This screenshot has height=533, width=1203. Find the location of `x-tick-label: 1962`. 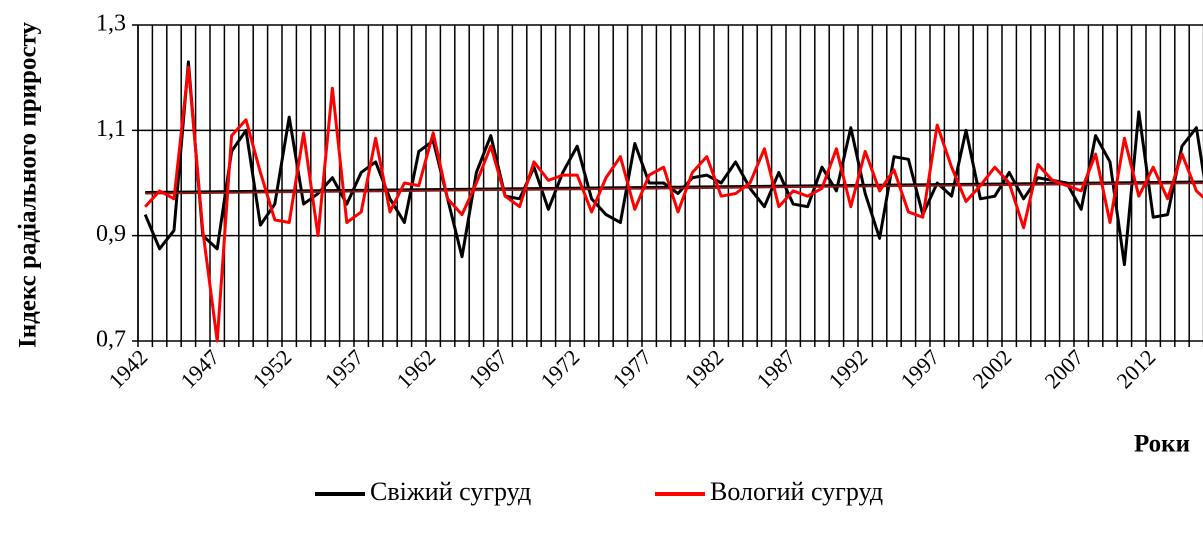

x-tick-label: 1962 is located at coordinates (416, 368).